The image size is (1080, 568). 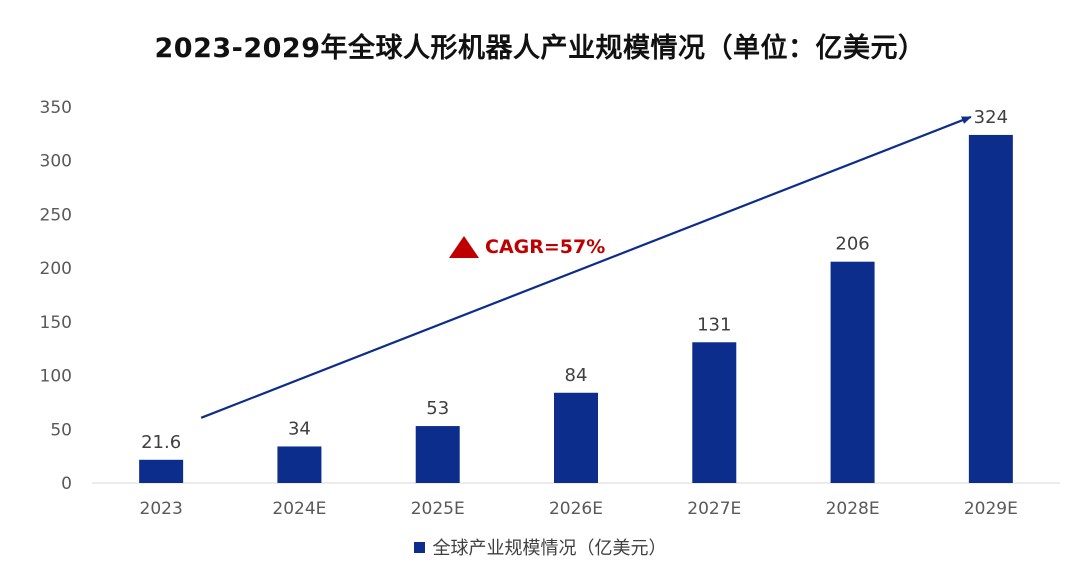 I want to click on data-label: 34, so click(x=299, y=428).